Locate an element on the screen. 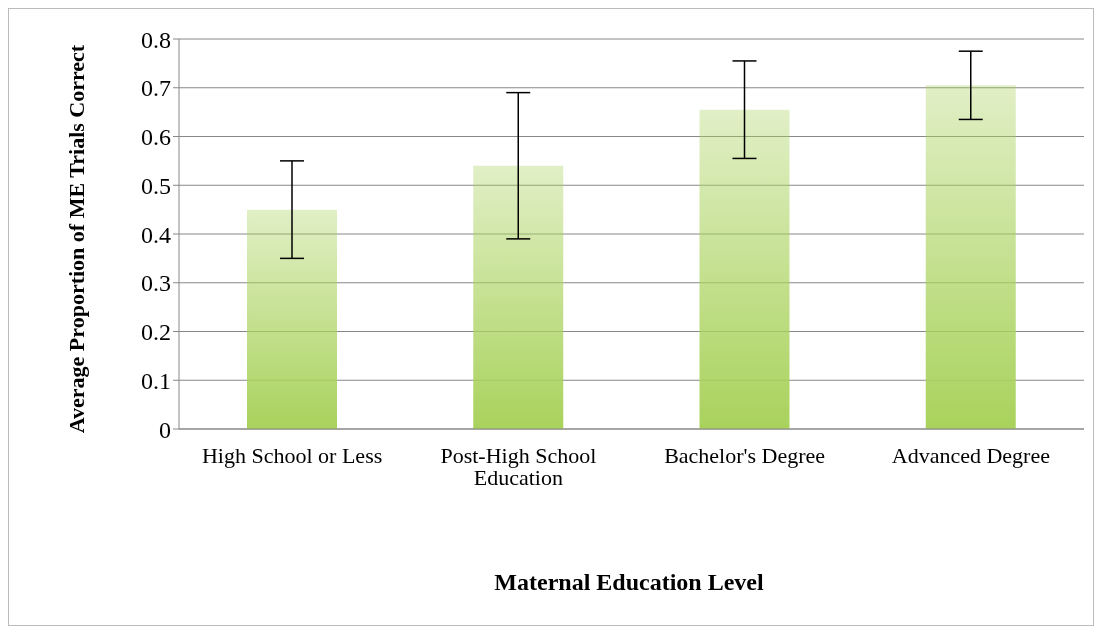 This screenshot has width=1102, height=634. x-axis-title: Maternal Education Level is located at coordinates (629, 582).